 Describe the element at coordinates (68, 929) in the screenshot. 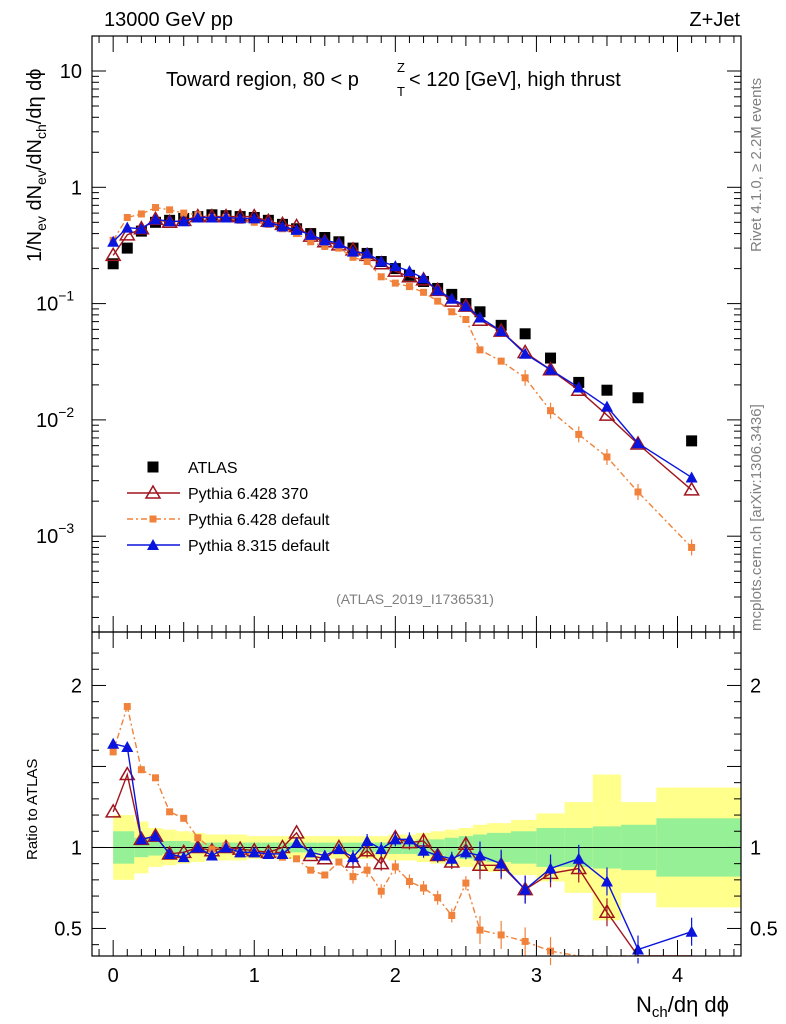

I see `y-tick-label-ratio: 0.5` at that location.